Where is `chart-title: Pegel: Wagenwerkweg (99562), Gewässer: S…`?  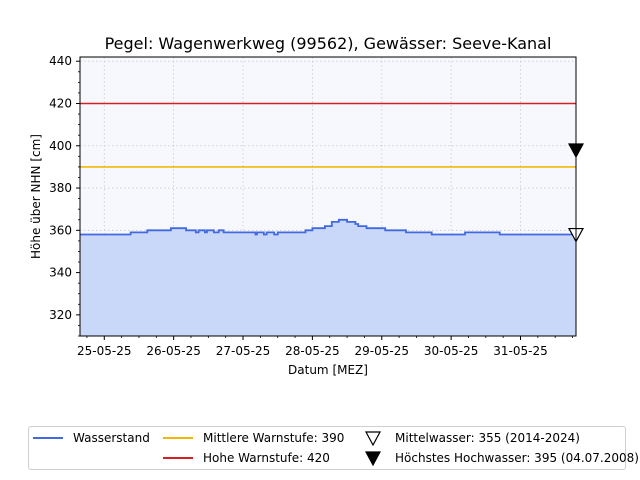
chart-title: Pegel: Wagenwerkweg (99562), Gewässer: S… is located at coordinates (328, 43).